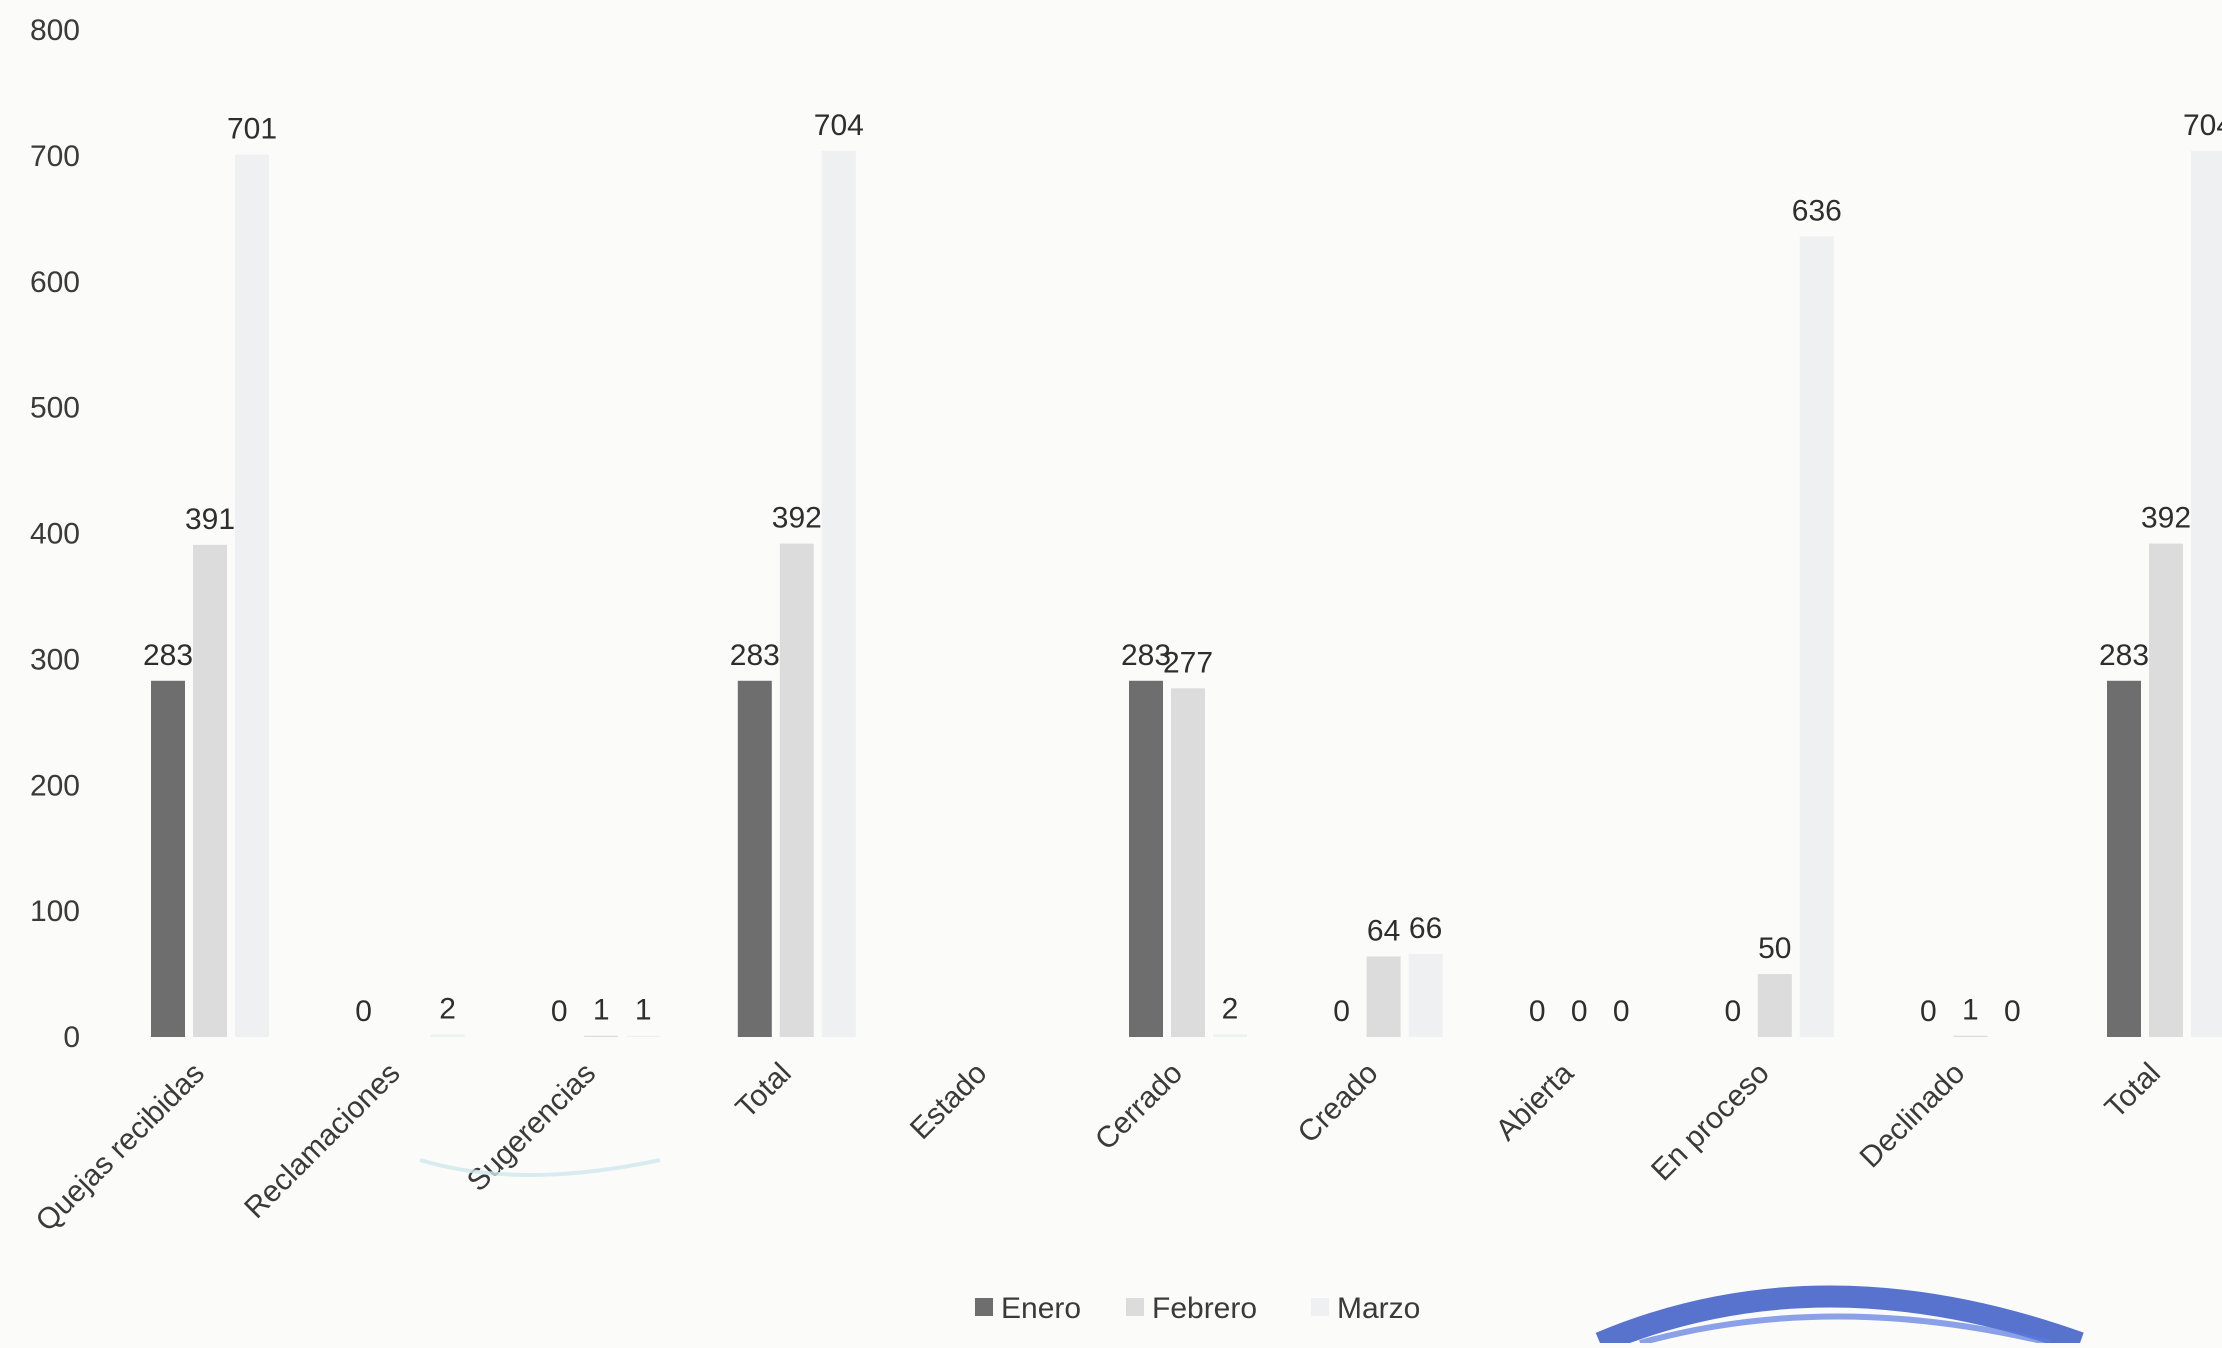 Image resolution: width=2222 pixels, height=1348 pixels. Describe the element at coordinates (1913, 1116) in the screenshot. I see `x-category-label: Declinado` at that location.